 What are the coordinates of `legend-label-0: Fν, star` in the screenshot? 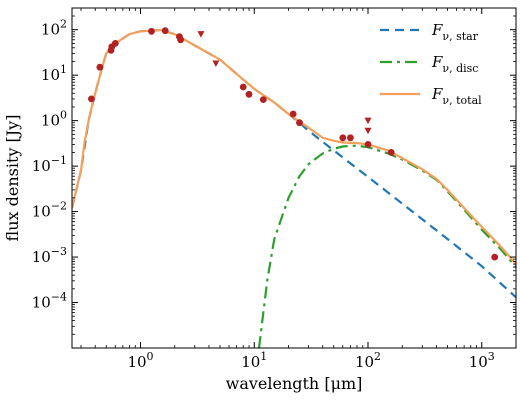 It's located at (455, 32).